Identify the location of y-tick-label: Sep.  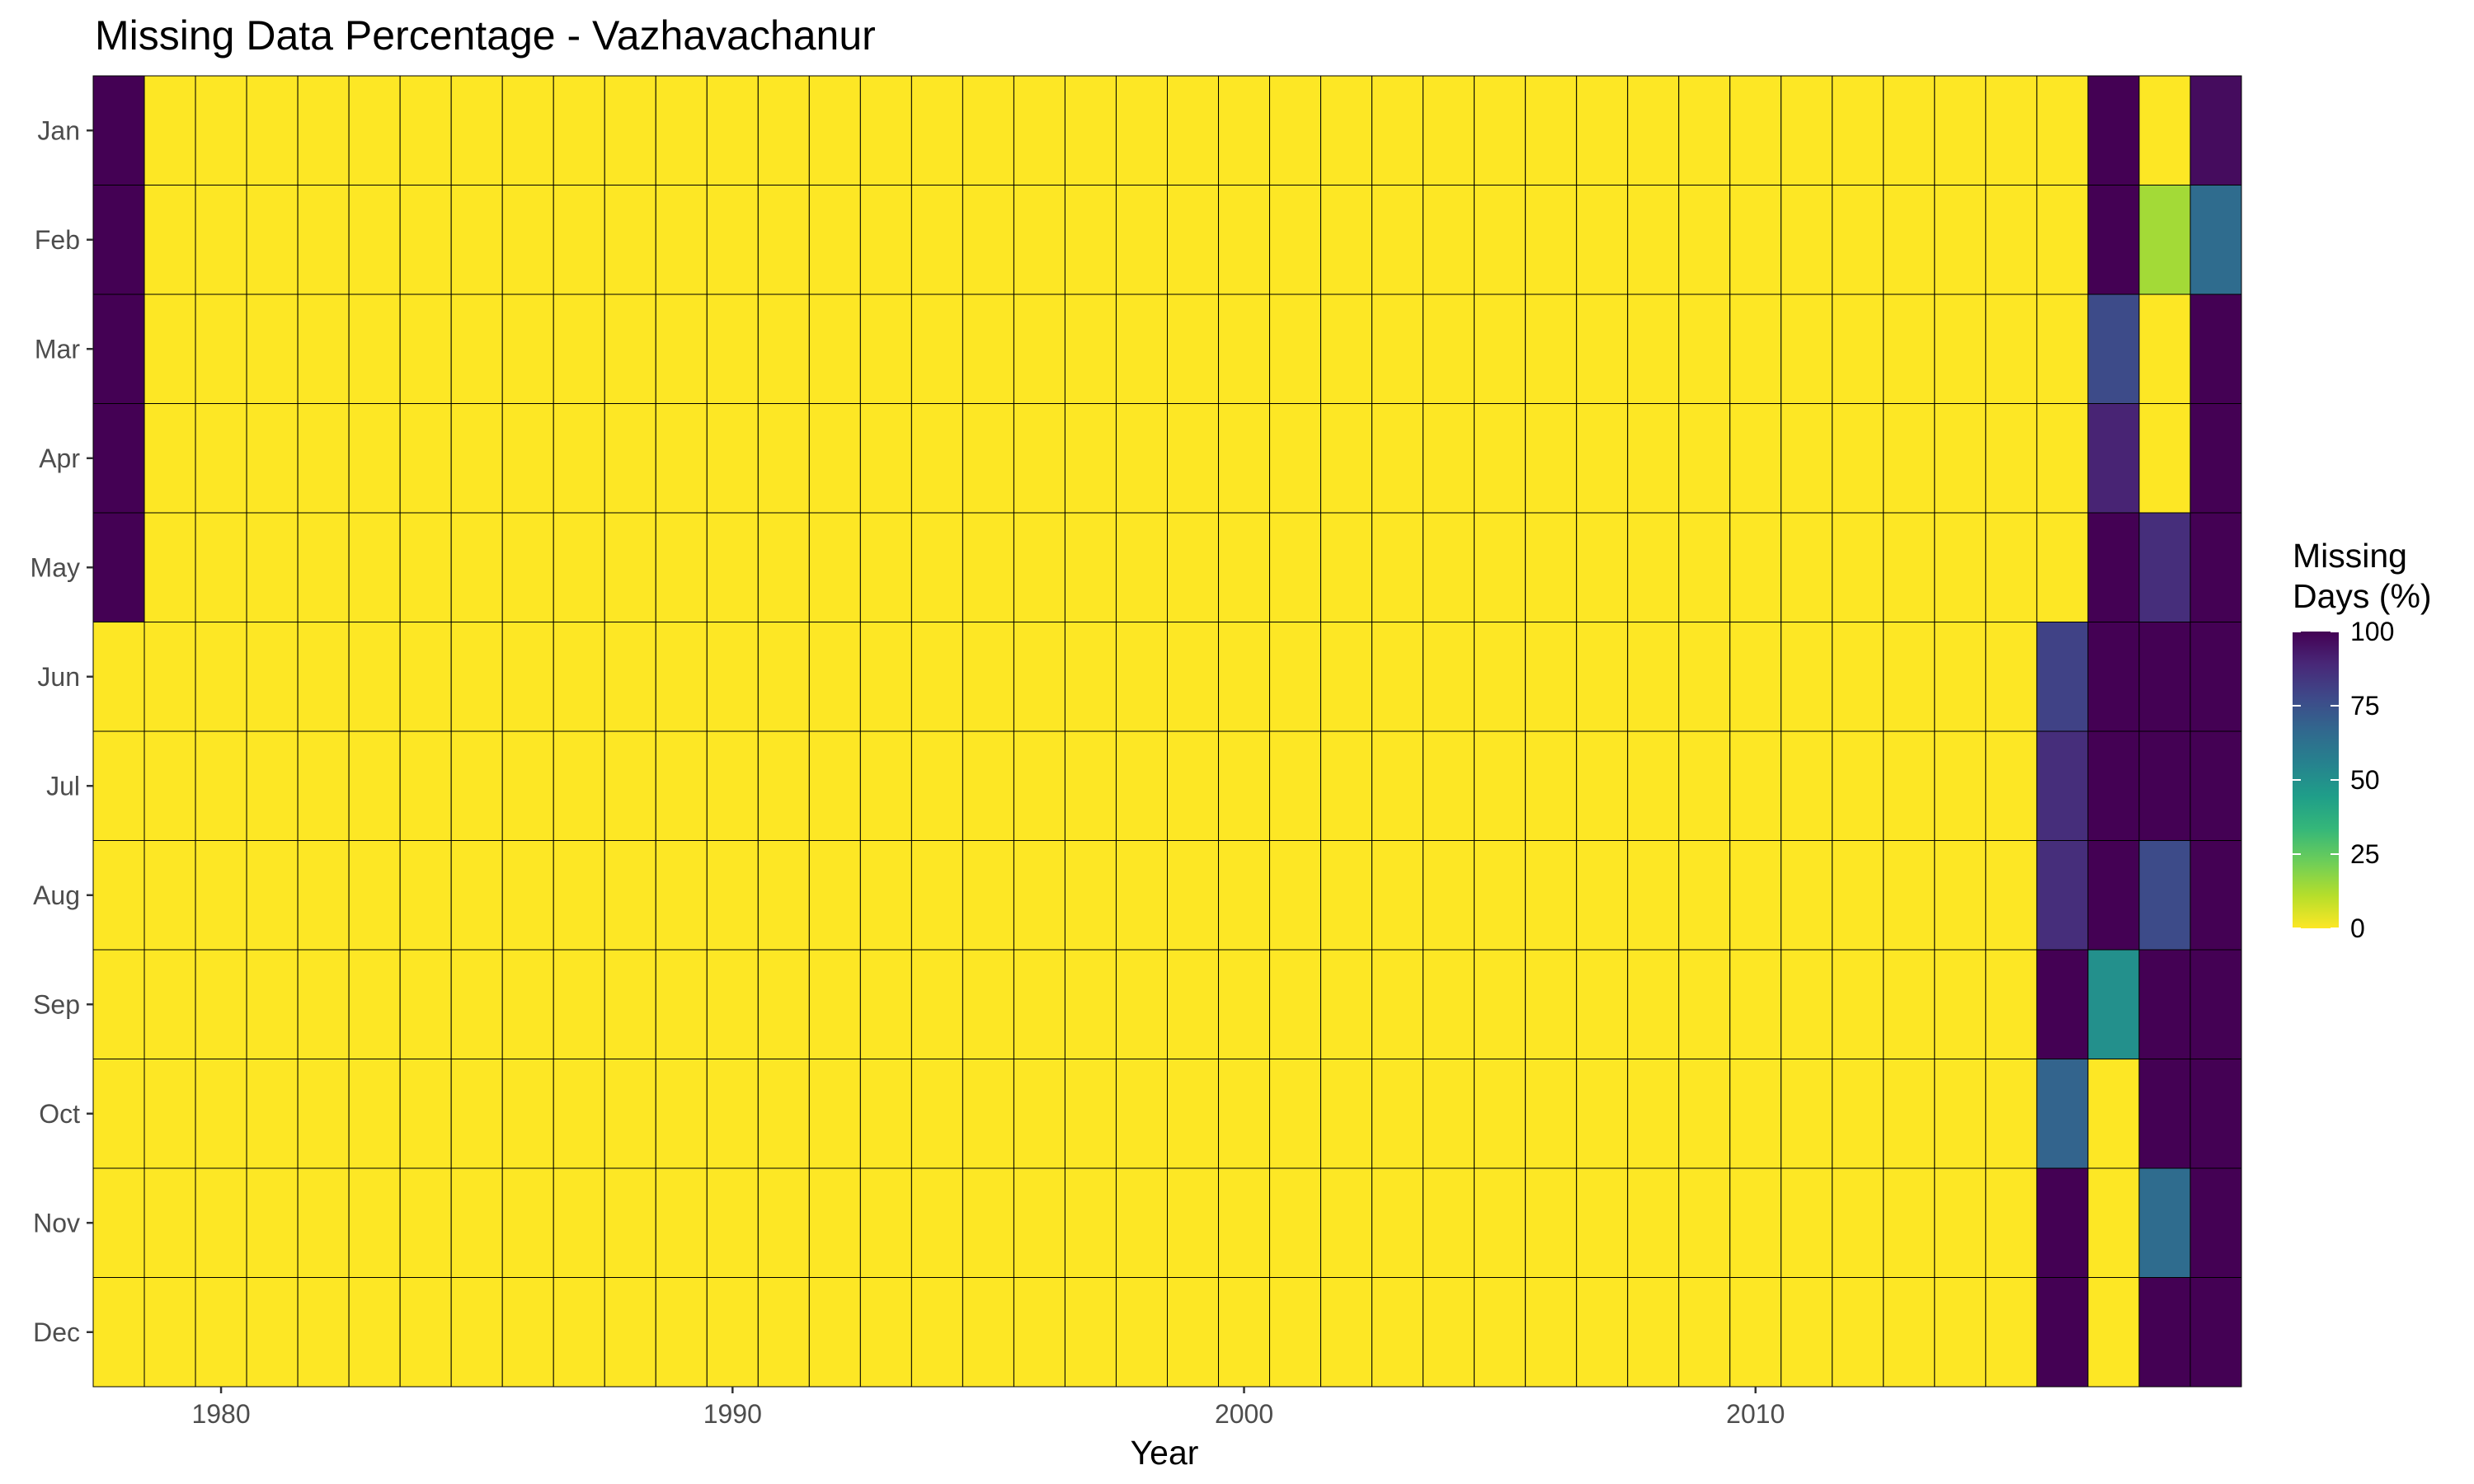
(56, 1004).